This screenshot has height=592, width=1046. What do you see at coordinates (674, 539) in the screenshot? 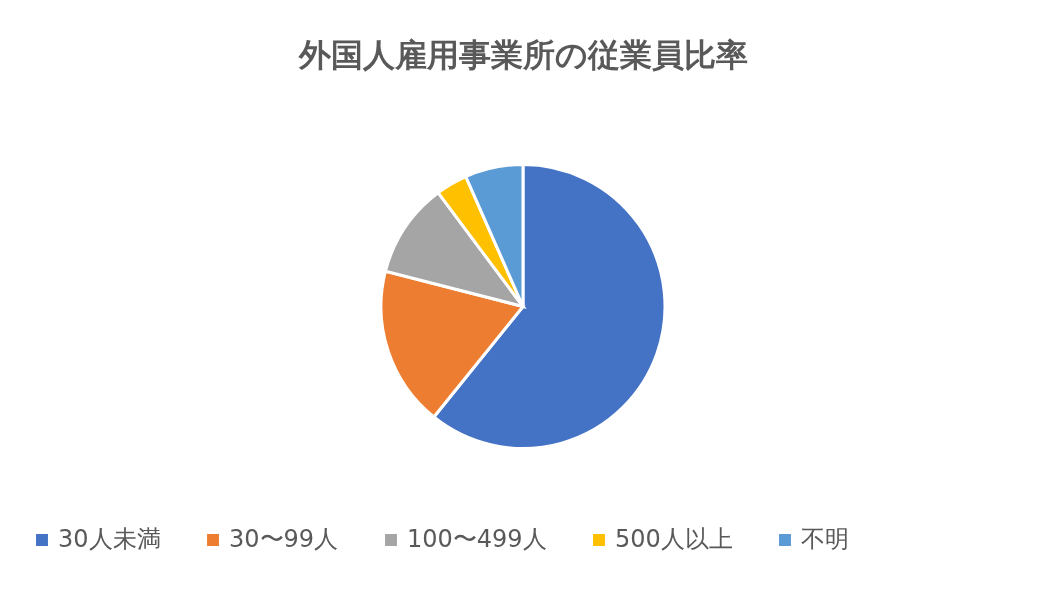
I see `legend-label: 500人以上` at bounding box center [674, 539].